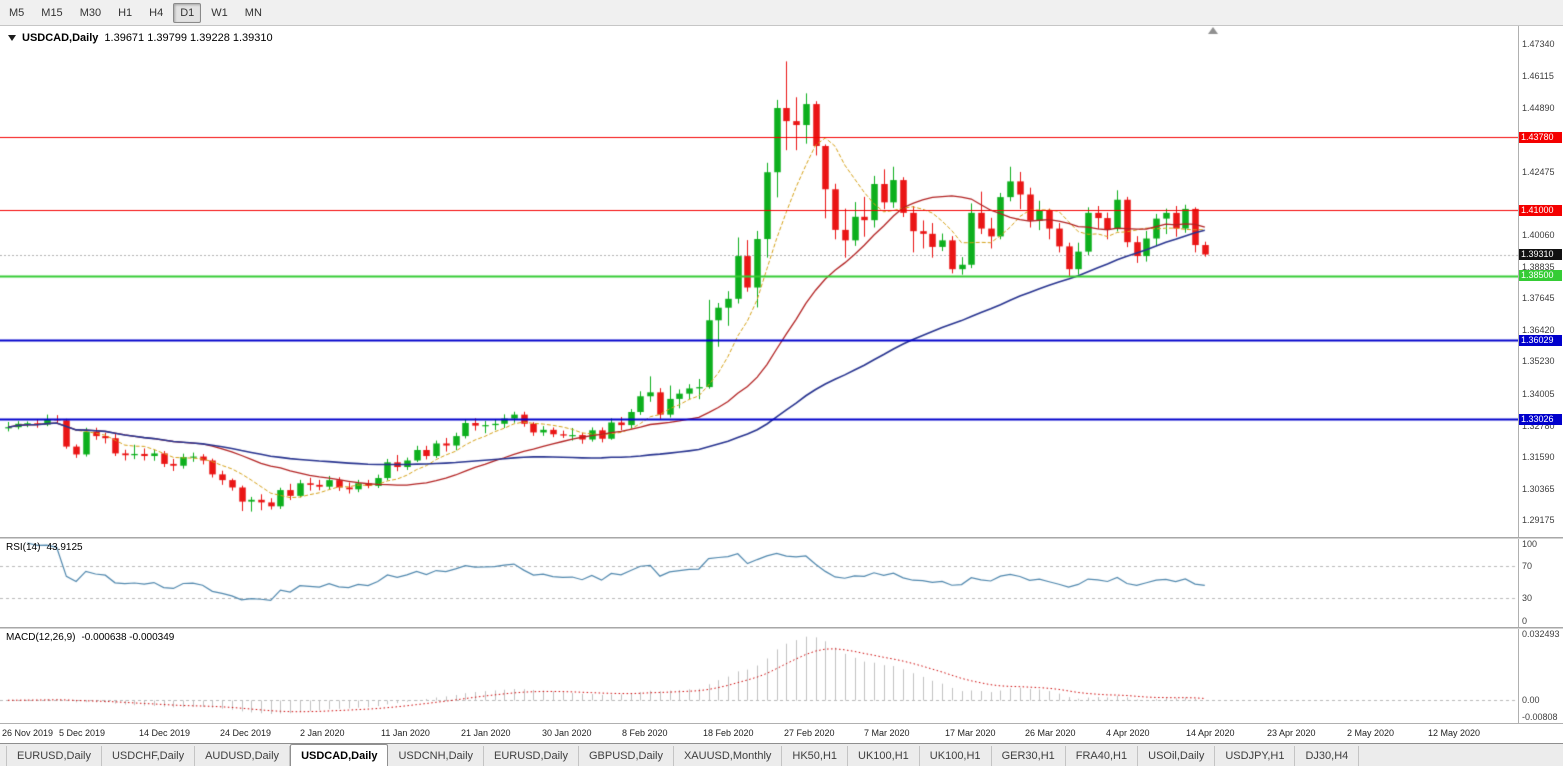  What do you see at coordinates (567, 733) in the screenshot?
I see `date-label: 30 Jan 2020` at bounding box center [567, 733].